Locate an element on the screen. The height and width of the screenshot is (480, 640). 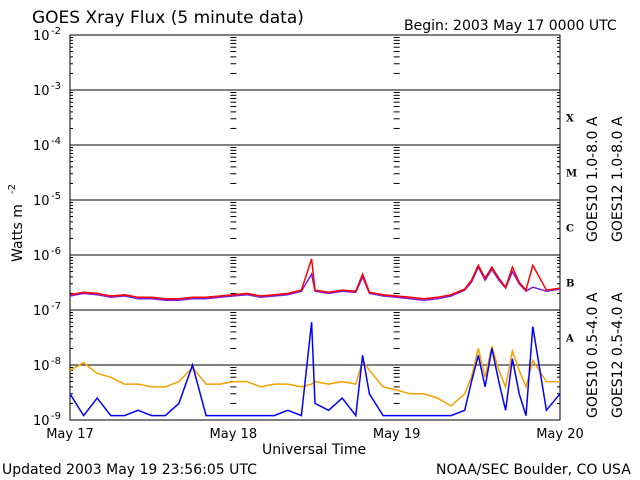
y-tick-labels: 10-210-310-410-510-610-710-810-9 is located at coordinates (47, 227).